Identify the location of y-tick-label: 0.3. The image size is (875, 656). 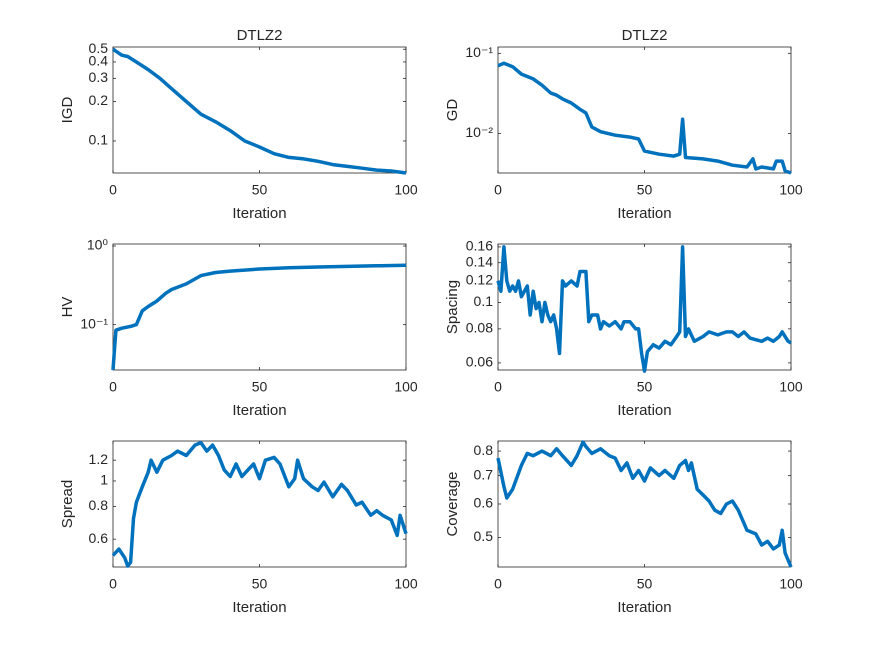
(99, 77).